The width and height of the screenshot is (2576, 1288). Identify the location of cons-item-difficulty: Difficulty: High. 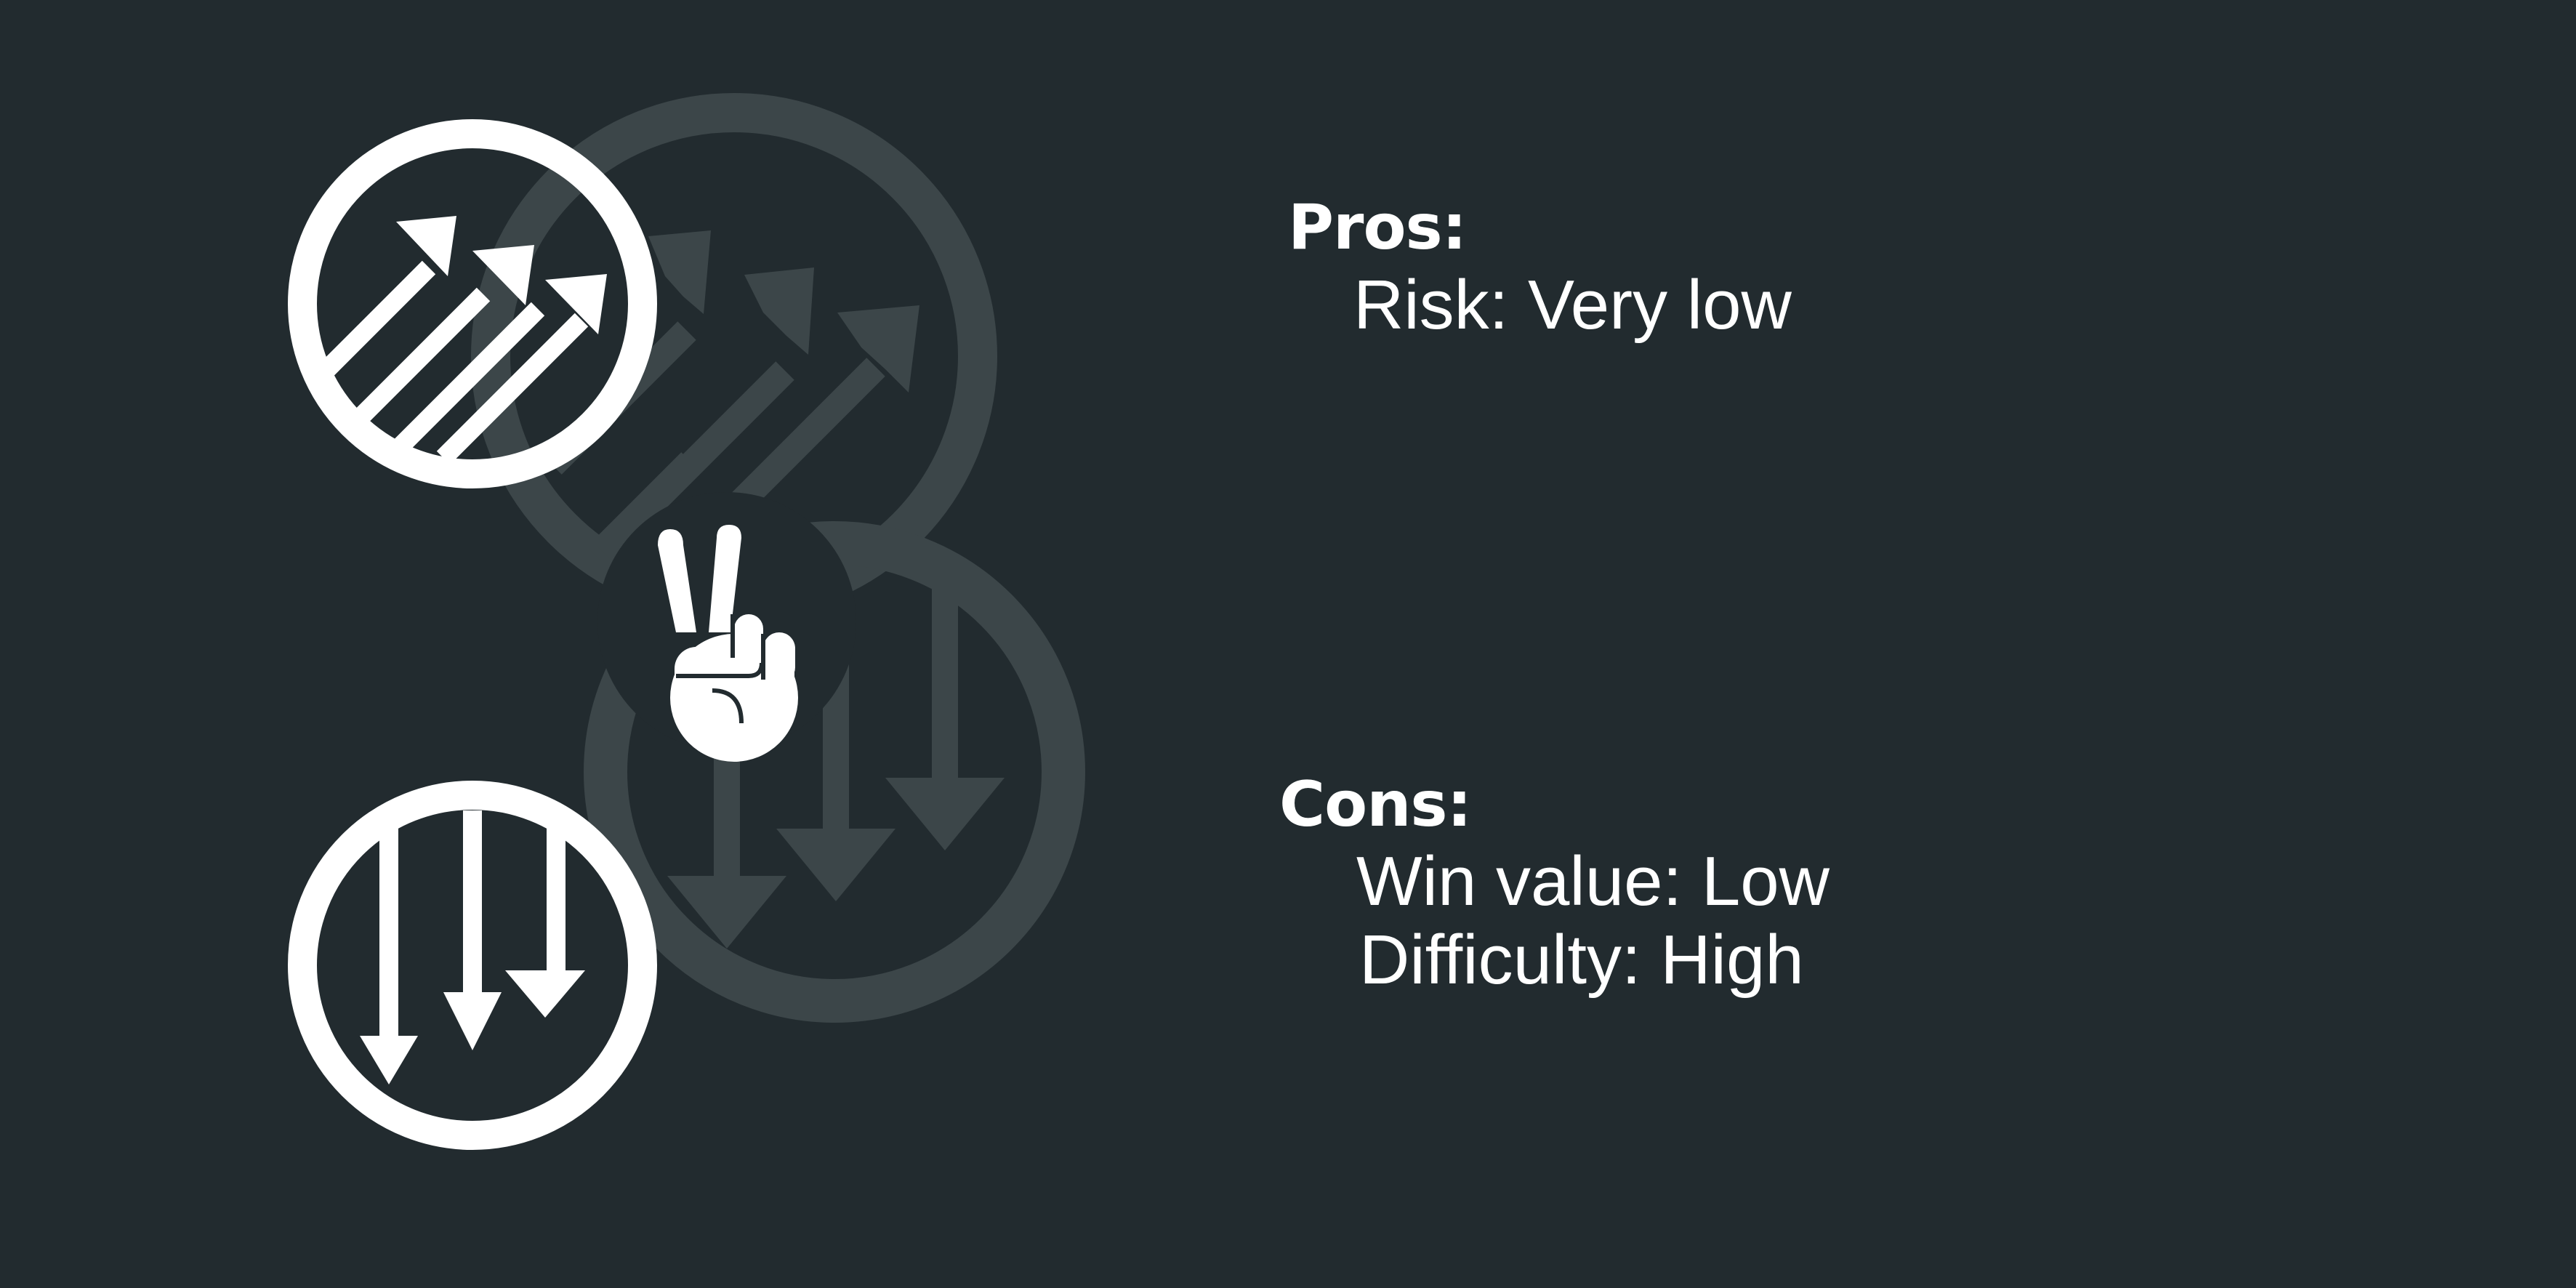
(1581, 960).